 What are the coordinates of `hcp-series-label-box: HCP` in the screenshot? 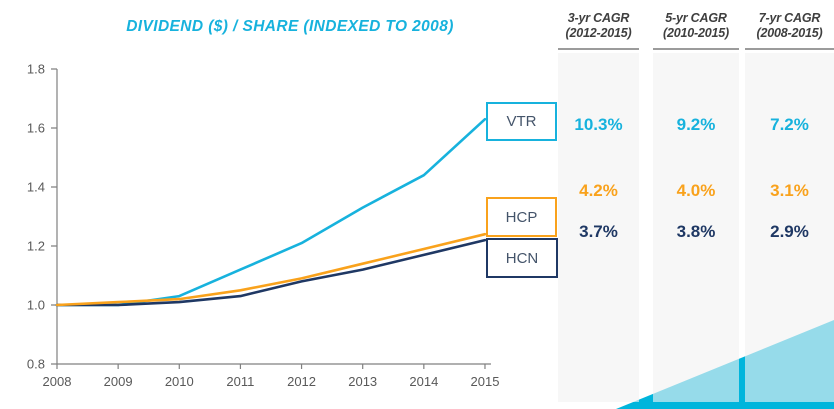 It's located at (521, 217).